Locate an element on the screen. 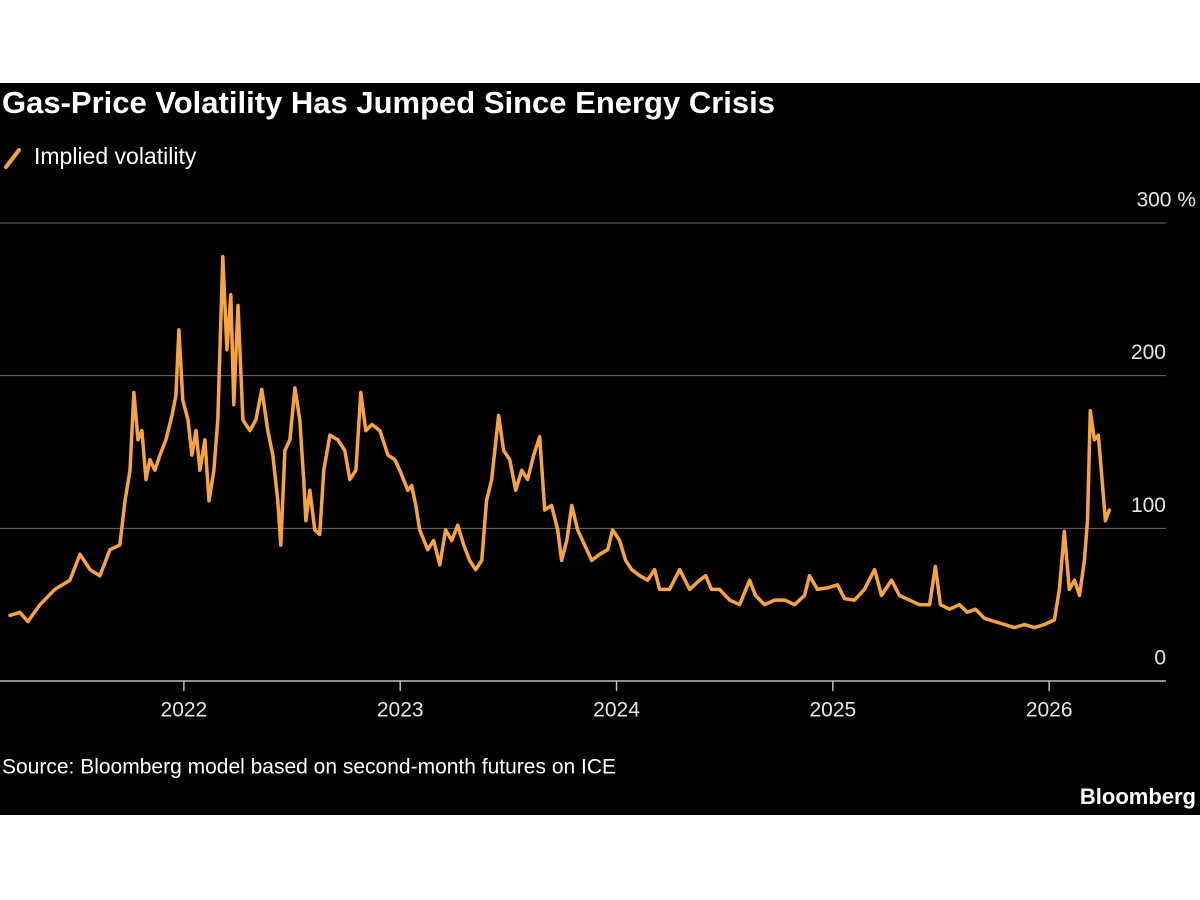 The width and height of the screenshot is (1200, 900). x-tick-label: 2022 is located at coordinates (184, 710).